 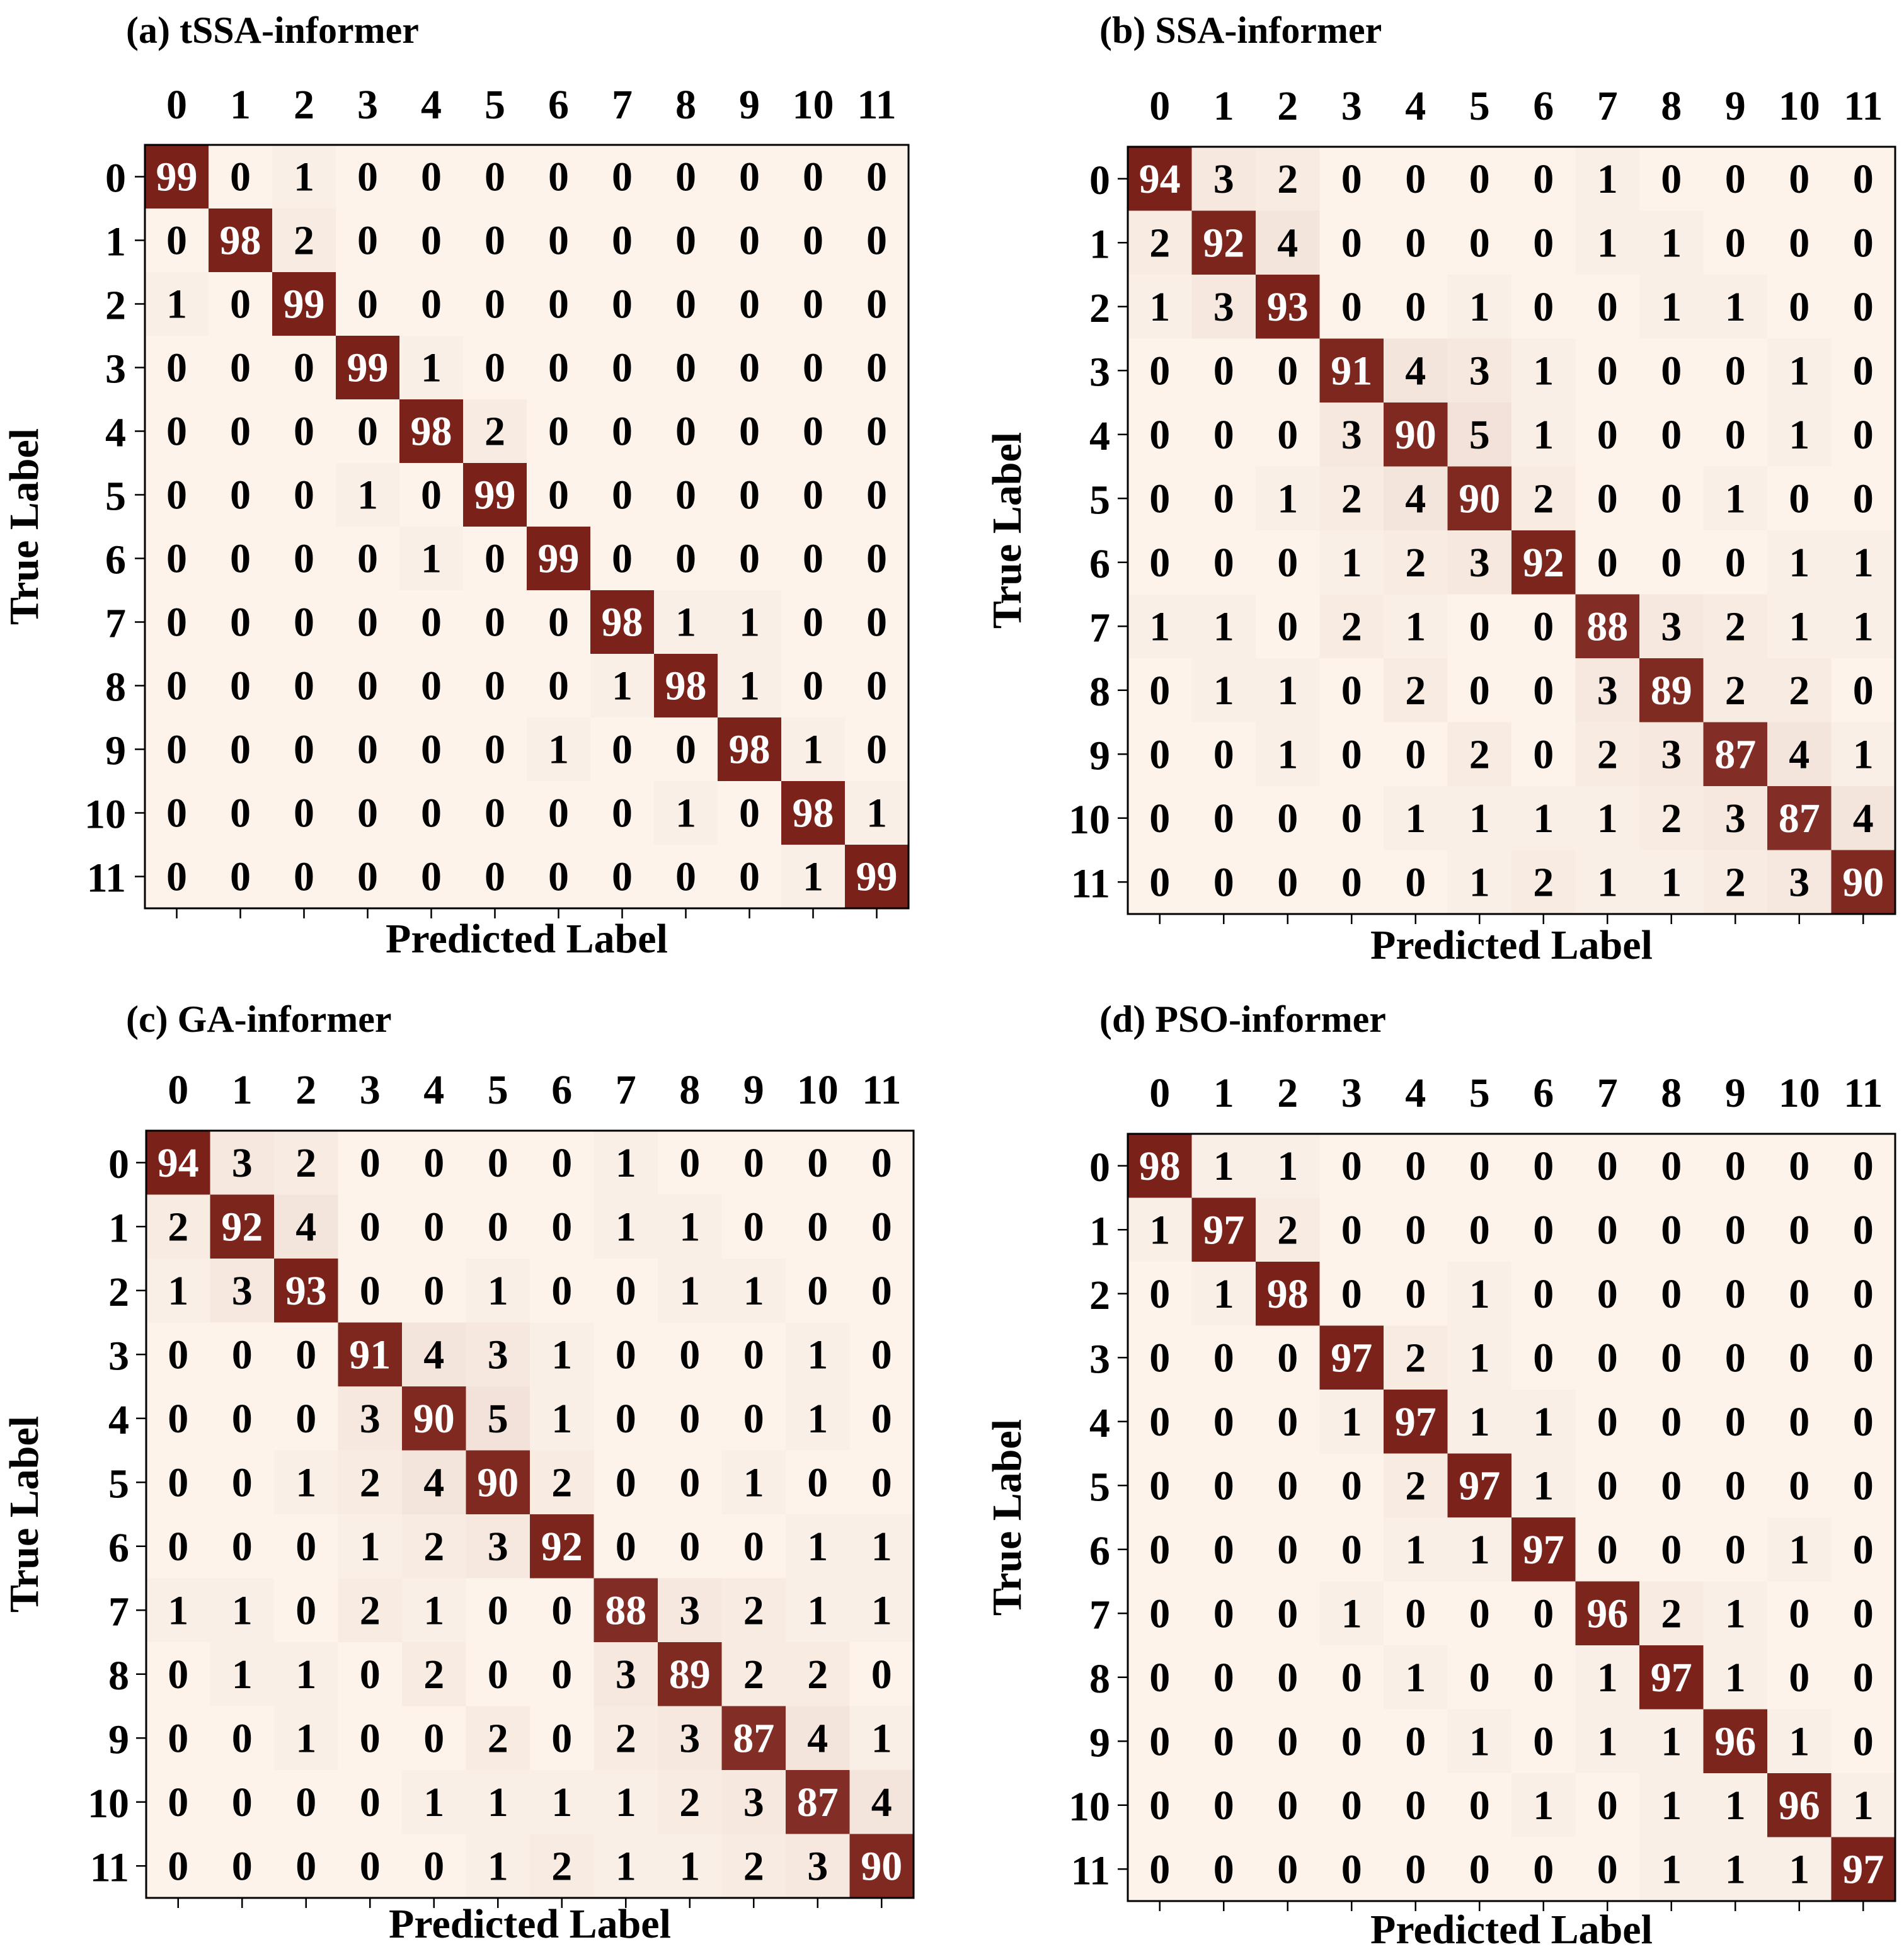 I want to click on cell-value-label: 99, so click(x=304, y=305).